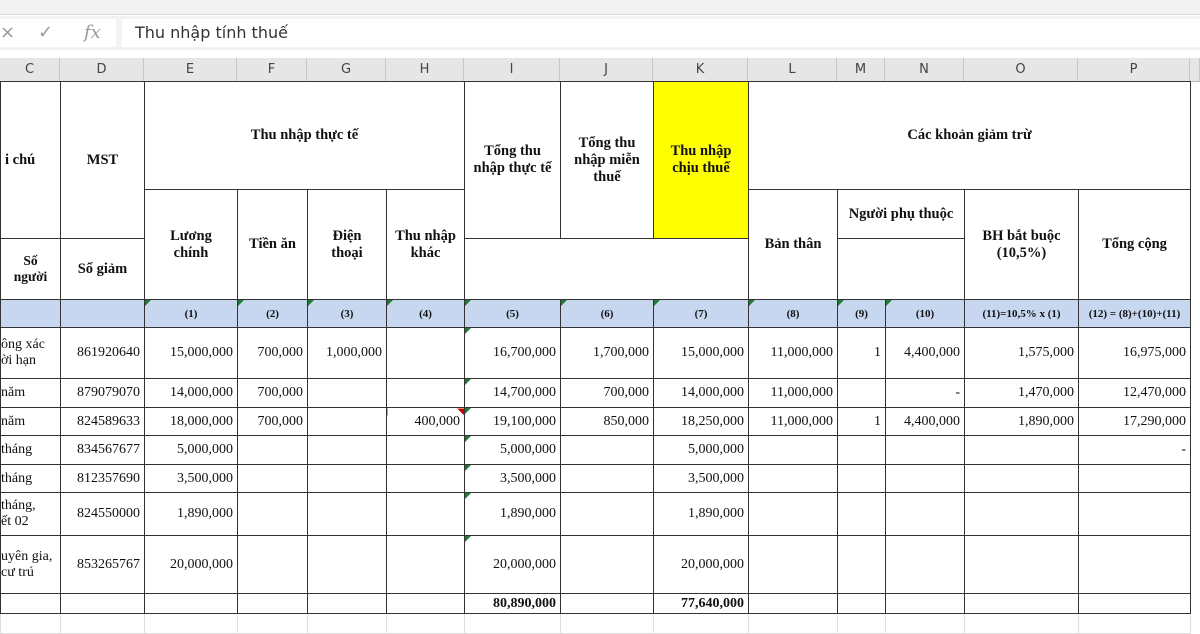 Image resolution: width=1200 pixels, height=634 pixels. I want to click on cell-m: 1, so click(861, 353).